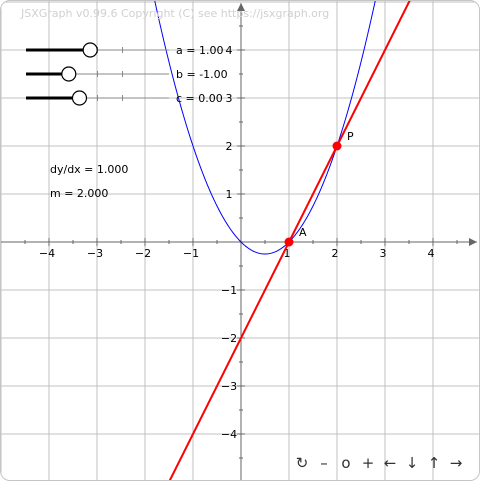 This screenshot has height=481, width=480. What do you see at coordinates (191, 253) in the screenshot?
I see `x-tick-label: −1` at bounding box center [191, 253].